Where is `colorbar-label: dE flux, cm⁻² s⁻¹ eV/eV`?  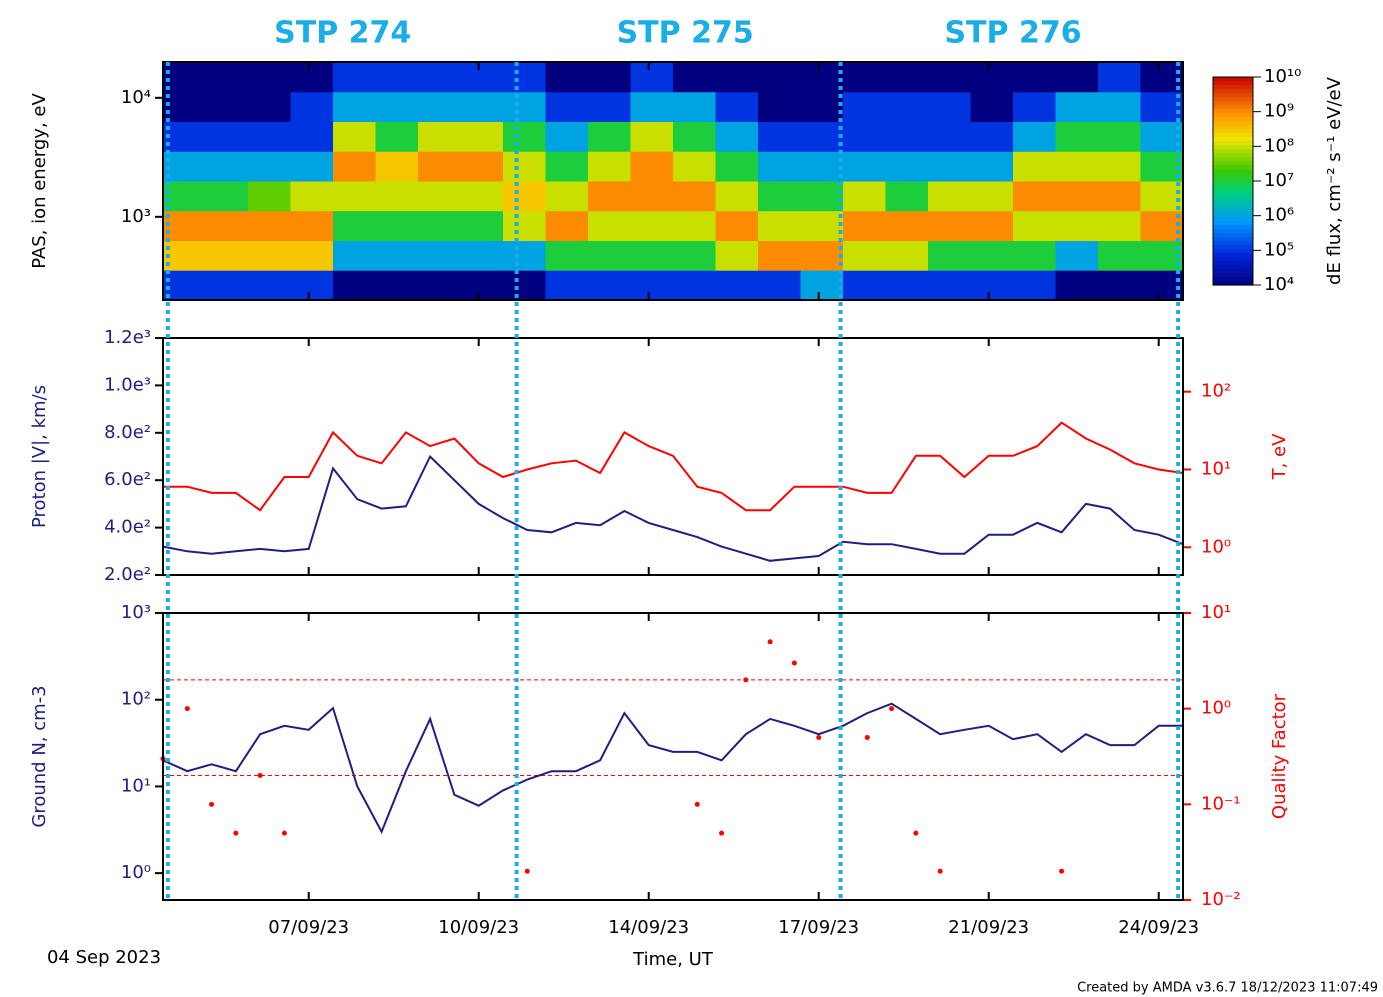
colorbar-label: dE flux, cm⁻² s⁻¹ eV/eV is located at coordinates (1334, 180).